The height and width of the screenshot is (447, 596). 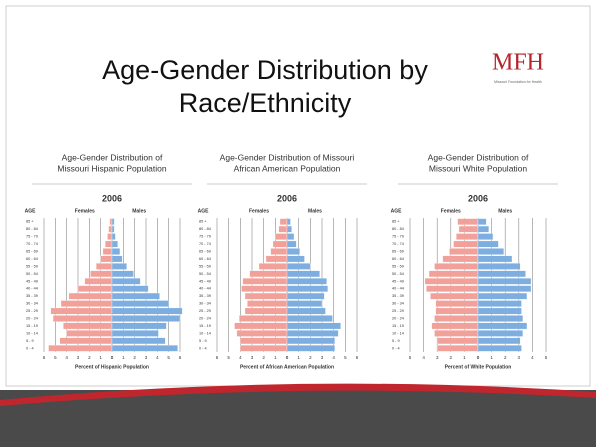 What do you see at coordinates (287, 367) in the screenshot?
I see `x-axis-label: Percent of African American Population` at bounding box center [287, 367].